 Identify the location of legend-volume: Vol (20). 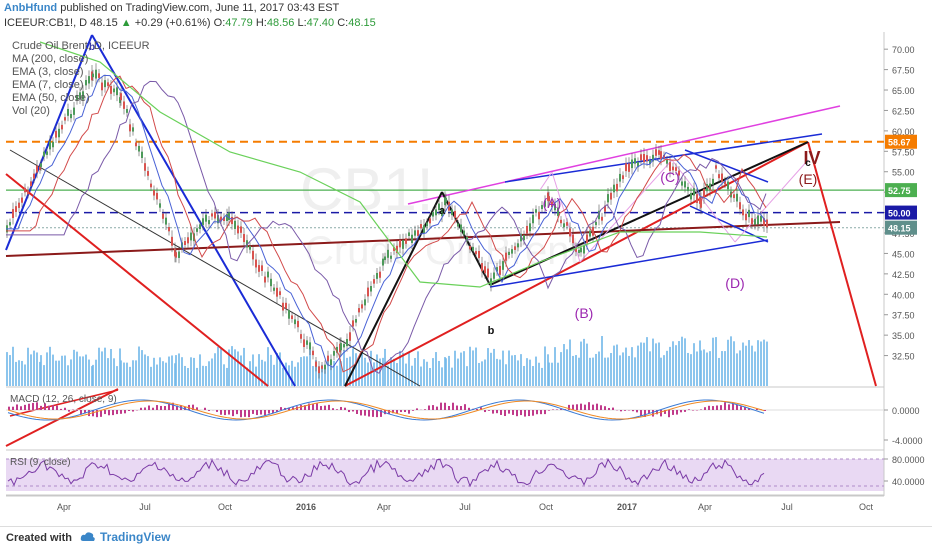
(81, 111).